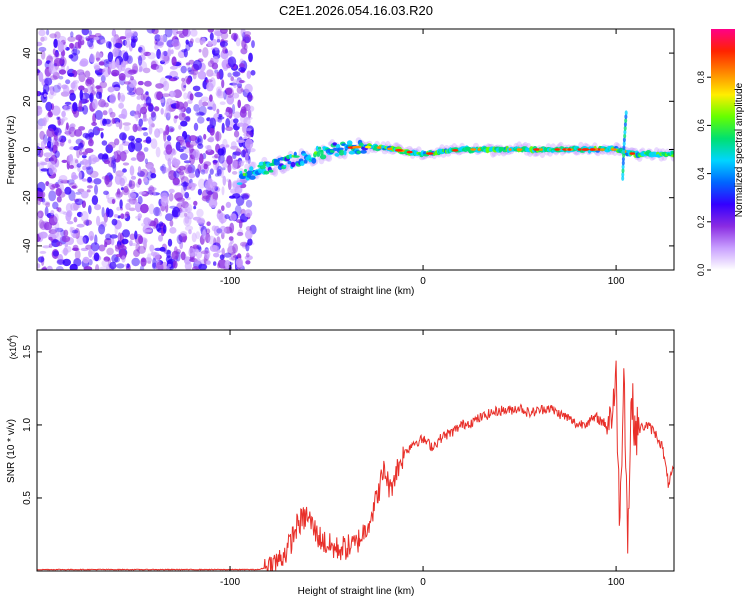 This screenshot has height=600, width=750. I want to click on snr-y-label: SNR (10 * v/v), so click(11, 451).